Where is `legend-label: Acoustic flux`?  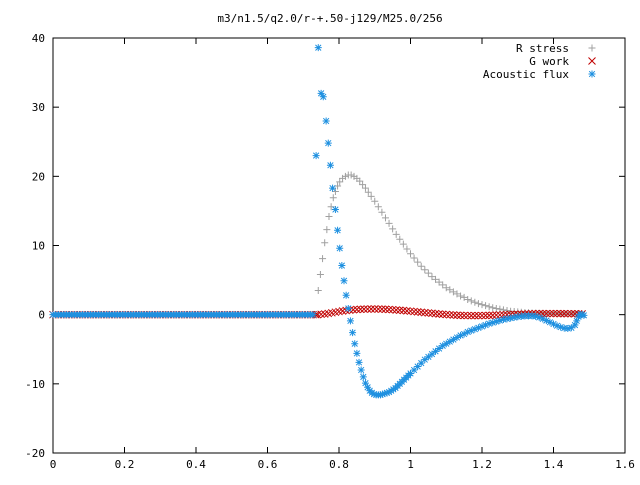 legend-label: Acoustic flux is located at coordinates (526, 74).